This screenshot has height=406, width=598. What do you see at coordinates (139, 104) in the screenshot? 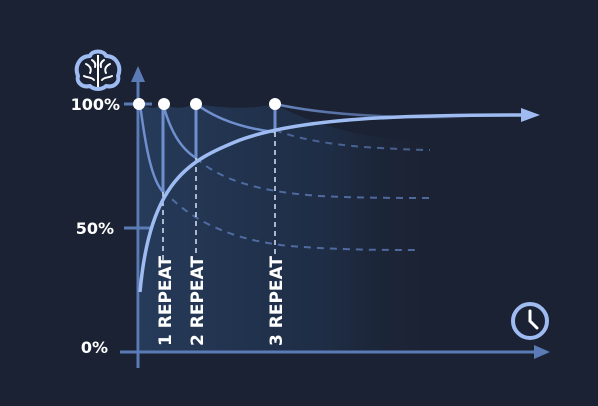
I see `marker-start` at bounding box center [139, 104].